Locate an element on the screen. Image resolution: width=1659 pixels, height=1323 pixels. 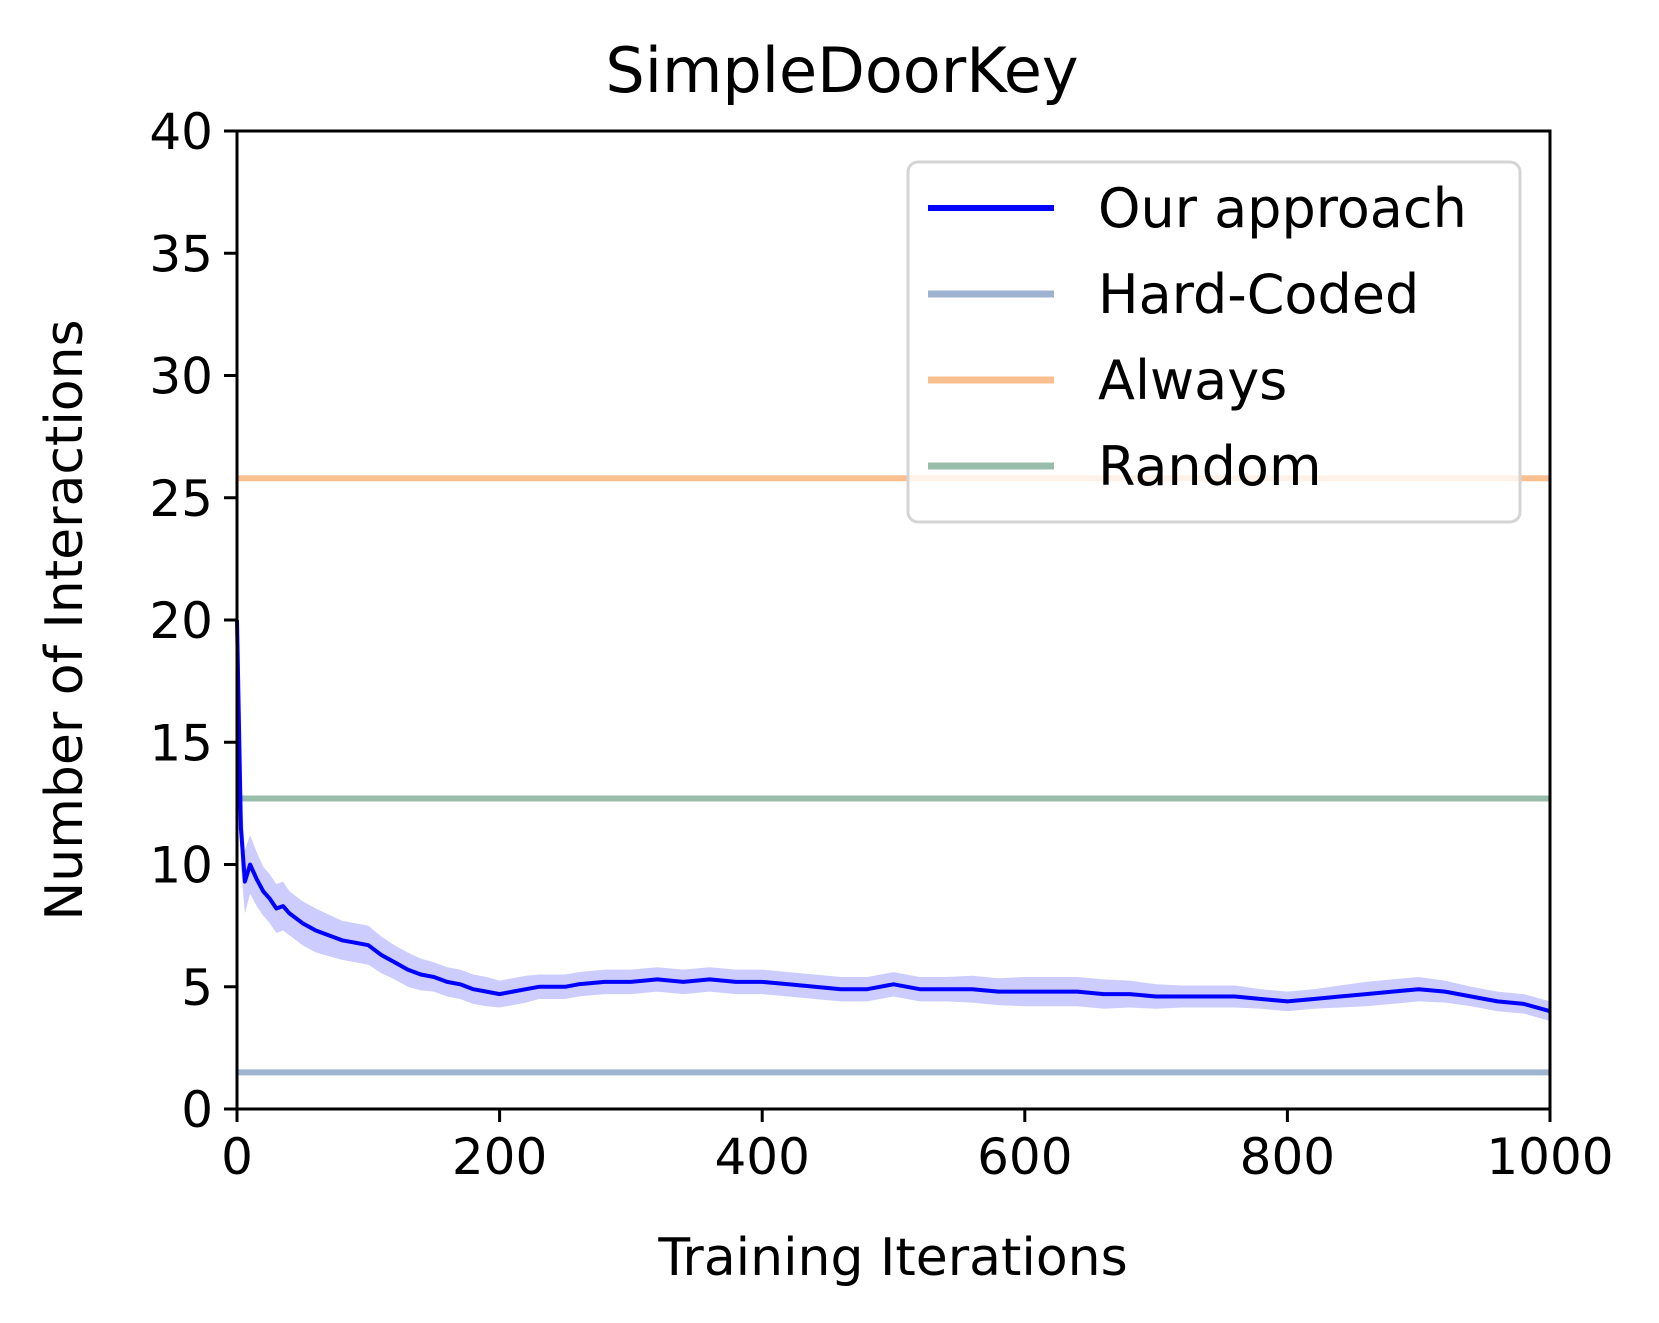
y-tick-label: 10 is located at coordinates (181, 866).